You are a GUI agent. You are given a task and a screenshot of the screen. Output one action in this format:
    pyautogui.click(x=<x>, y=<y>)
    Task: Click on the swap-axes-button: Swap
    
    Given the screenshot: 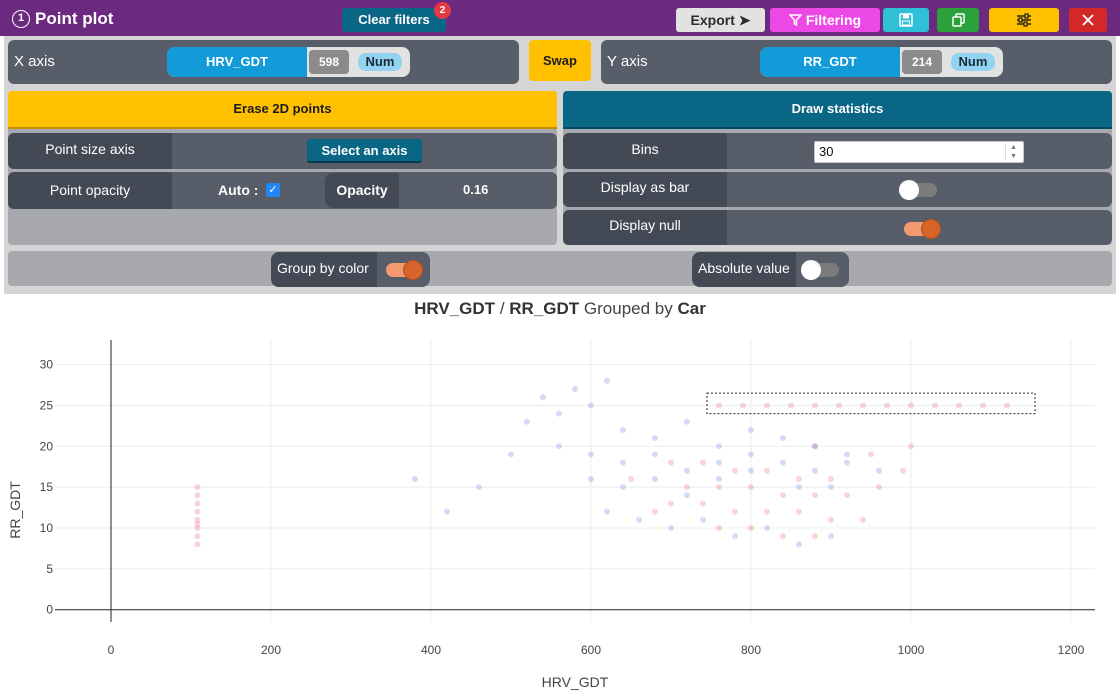 What is the action you would take?
    pyautogui.click(x=560, y=60)
    